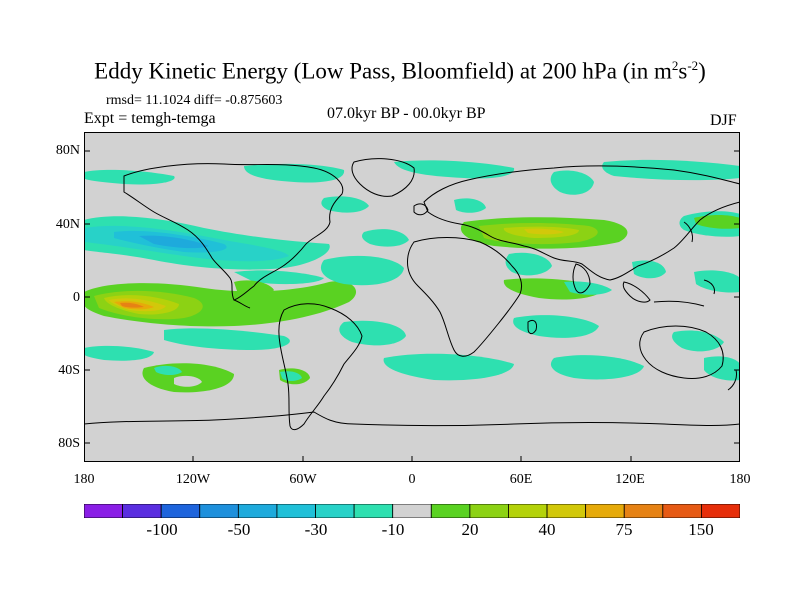 This screenshot has width=800, height=600. I want to click on season-label: DJF, so click(723, 120).